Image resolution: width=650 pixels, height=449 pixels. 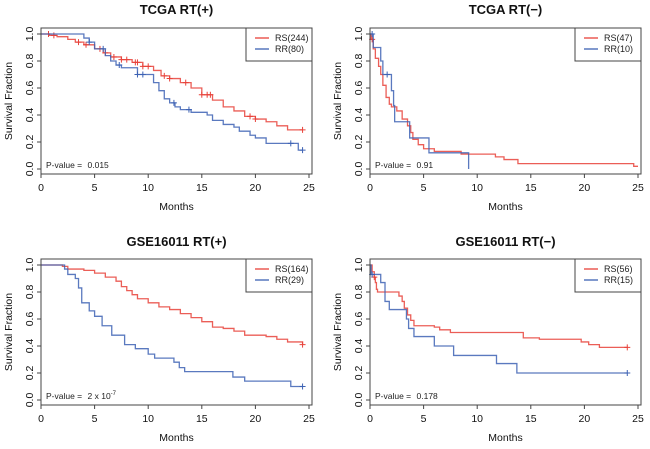 I want to click on p-value-exponent: -7, so click(x=114, y=394).